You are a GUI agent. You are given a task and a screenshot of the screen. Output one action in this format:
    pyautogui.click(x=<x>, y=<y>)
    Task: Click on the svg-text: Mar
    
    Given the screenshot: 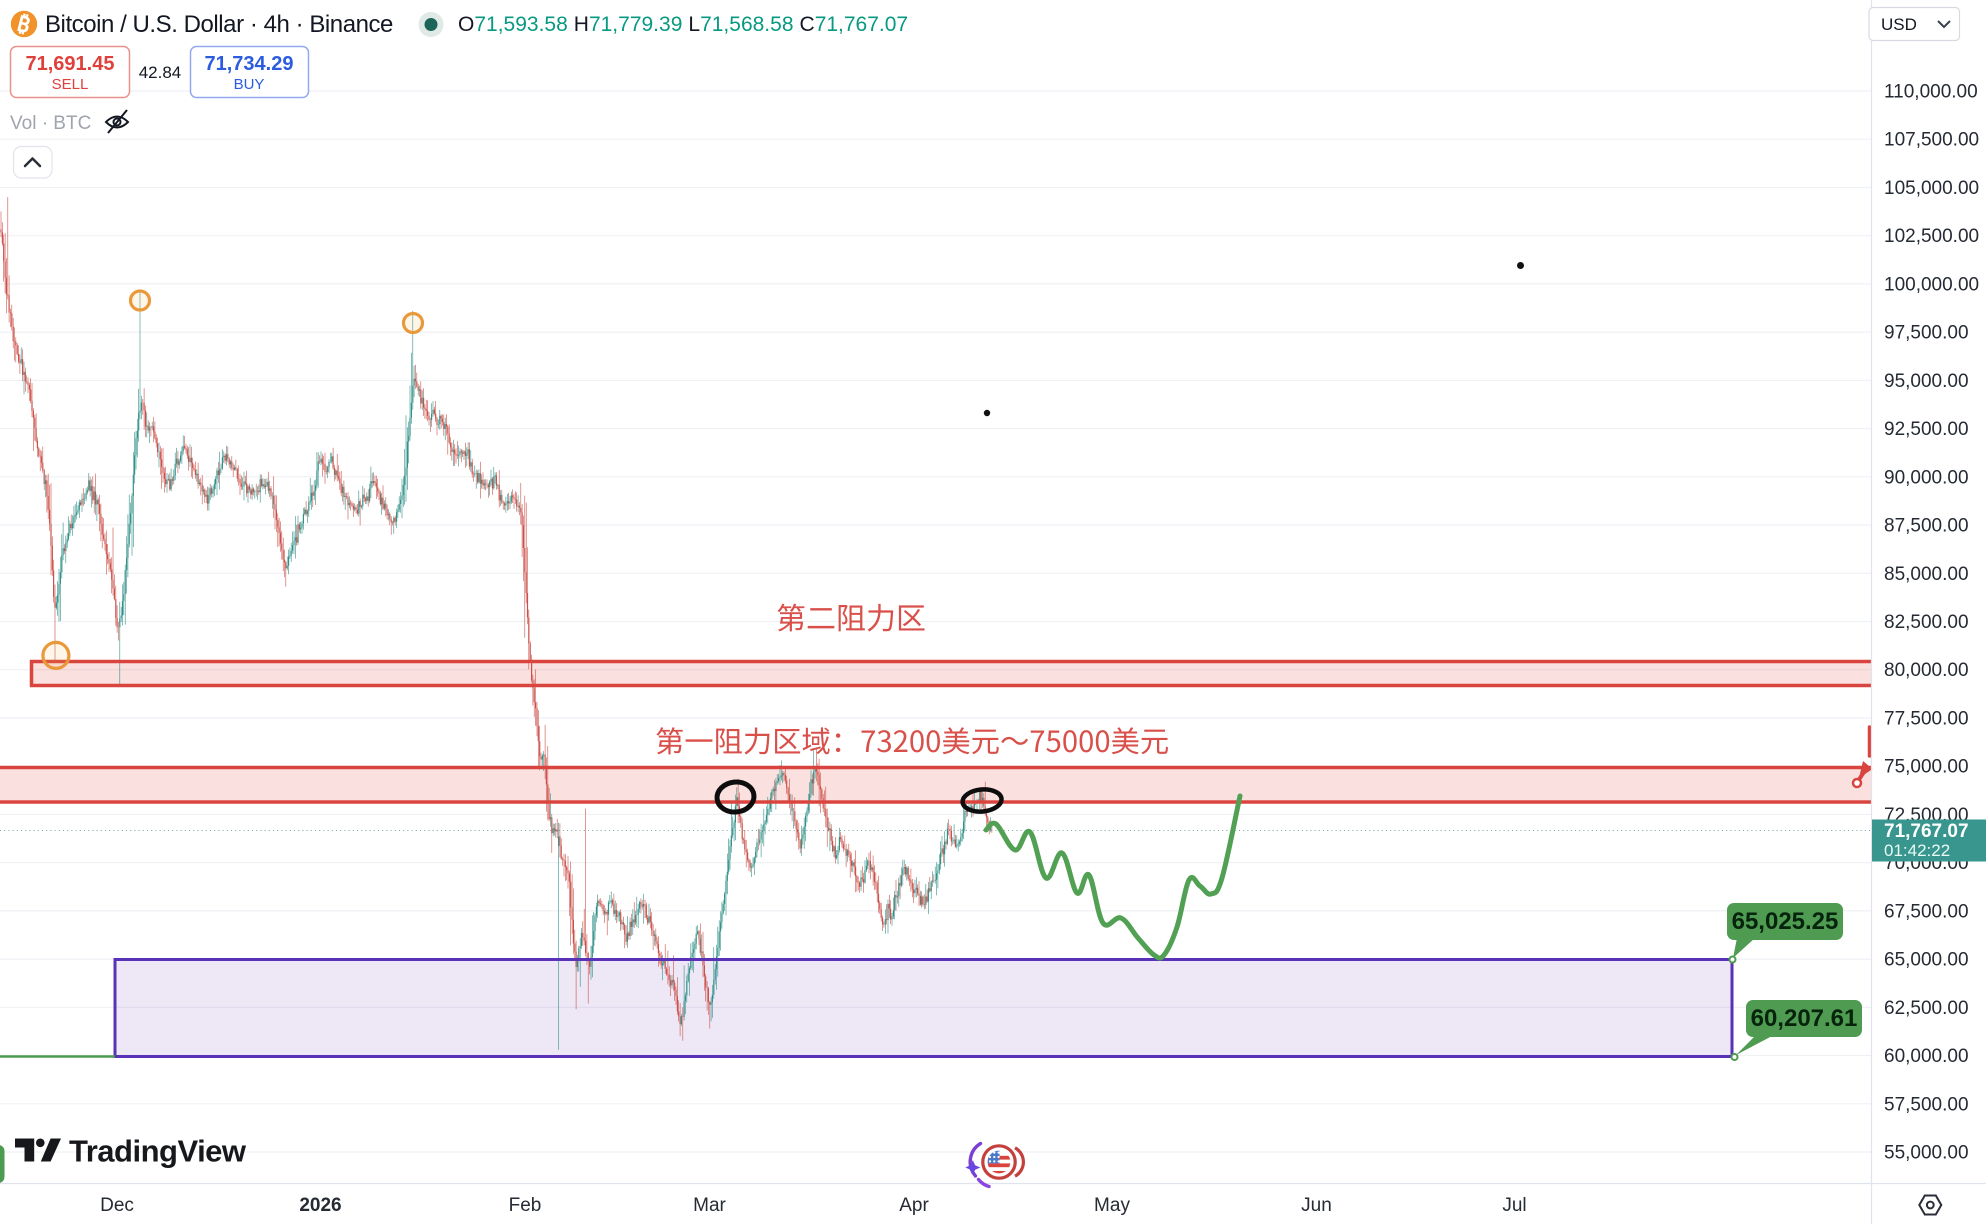 What is the action you would take?
    pyautogui.click(x=709, y=1205)
    